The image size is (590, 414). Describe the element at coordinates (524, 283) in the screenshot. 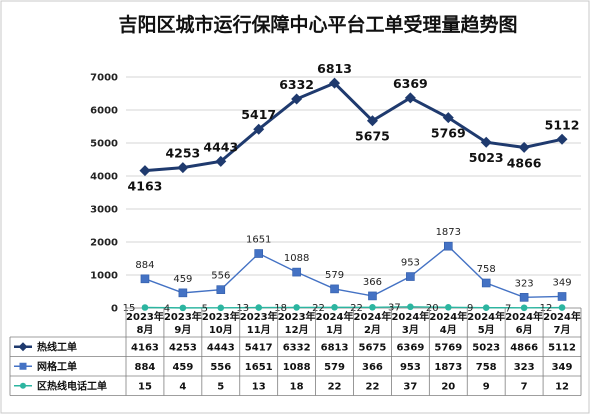

I see `data-label: 323` at that location.